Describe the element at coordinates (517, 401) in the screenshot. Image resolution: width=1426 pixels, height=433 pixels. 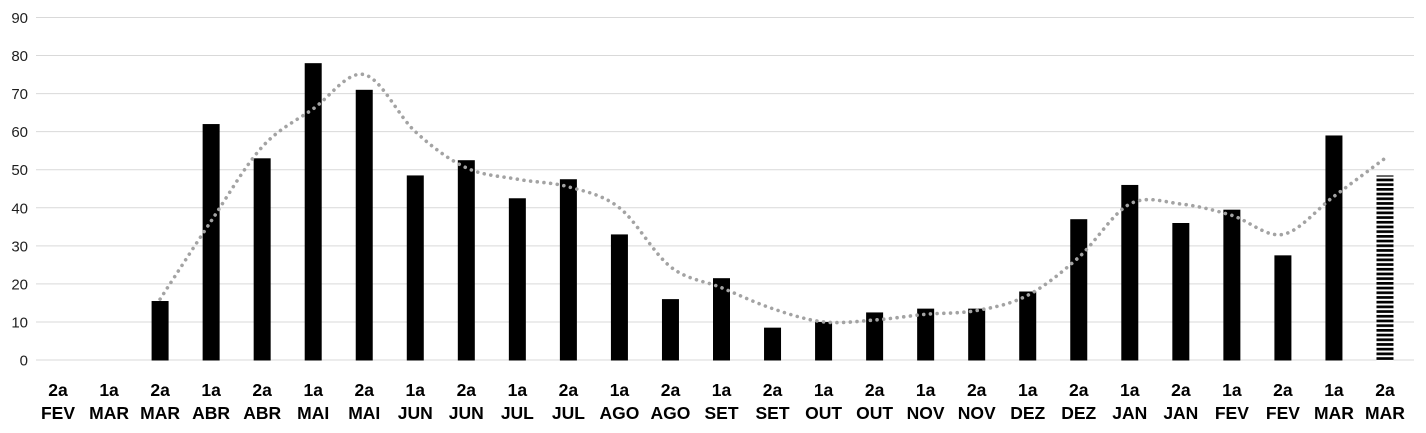
I see `x-tick-label-1a-JUL: 1a JUL` at that location.